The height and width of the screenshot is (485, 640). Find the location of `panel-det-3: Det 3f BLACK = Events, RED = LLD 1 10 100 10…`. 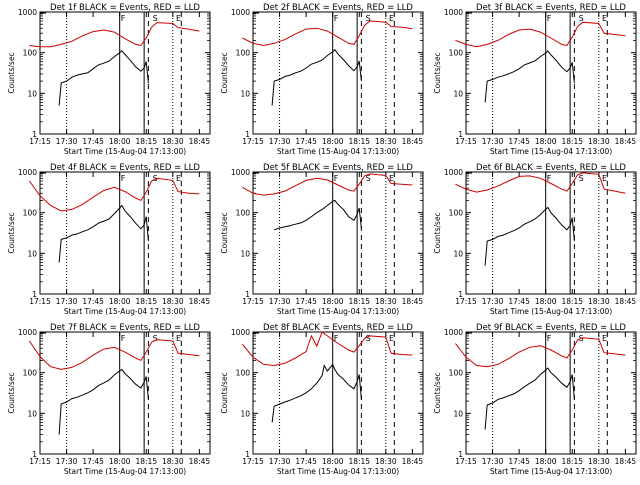

panel-det-3: Det 3f BLACK = Events, RED = LLD 1 10 100 10… is located at coordinates (535, 79).